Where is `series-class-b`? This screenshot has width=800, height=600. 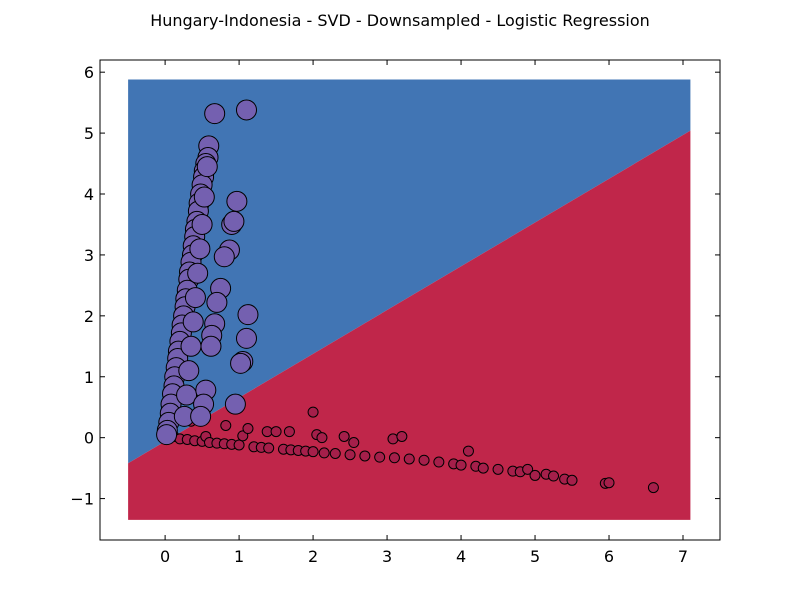
series-class-b is located at coordinates (411, 450).